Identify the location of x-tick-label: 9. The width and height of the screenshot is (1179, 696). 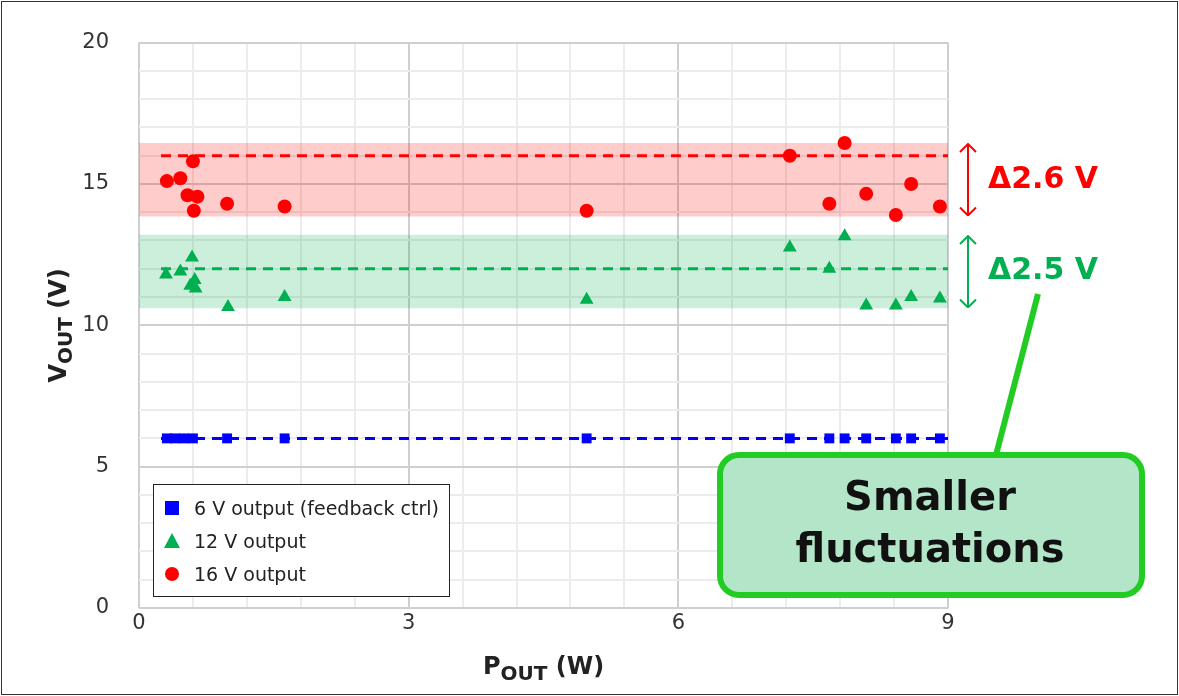
(948, 622).